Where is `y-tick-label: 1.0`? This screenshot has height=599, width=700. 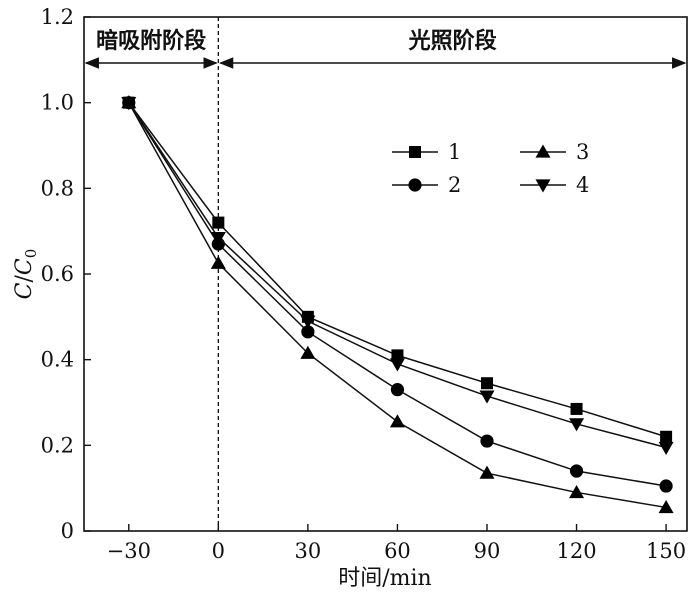 y-tick-label: 1.0 is located at coordinates (57, 103).